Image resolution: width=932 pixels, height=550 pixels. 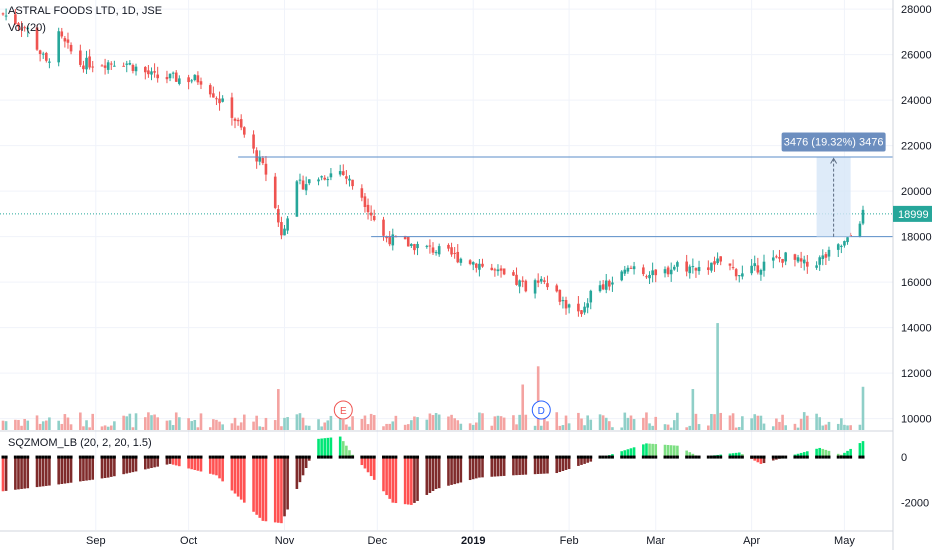 What do you see at coordinates (912, 213) in the screenshot?
I see `last-price-badge` at bounding box center [912, 213].